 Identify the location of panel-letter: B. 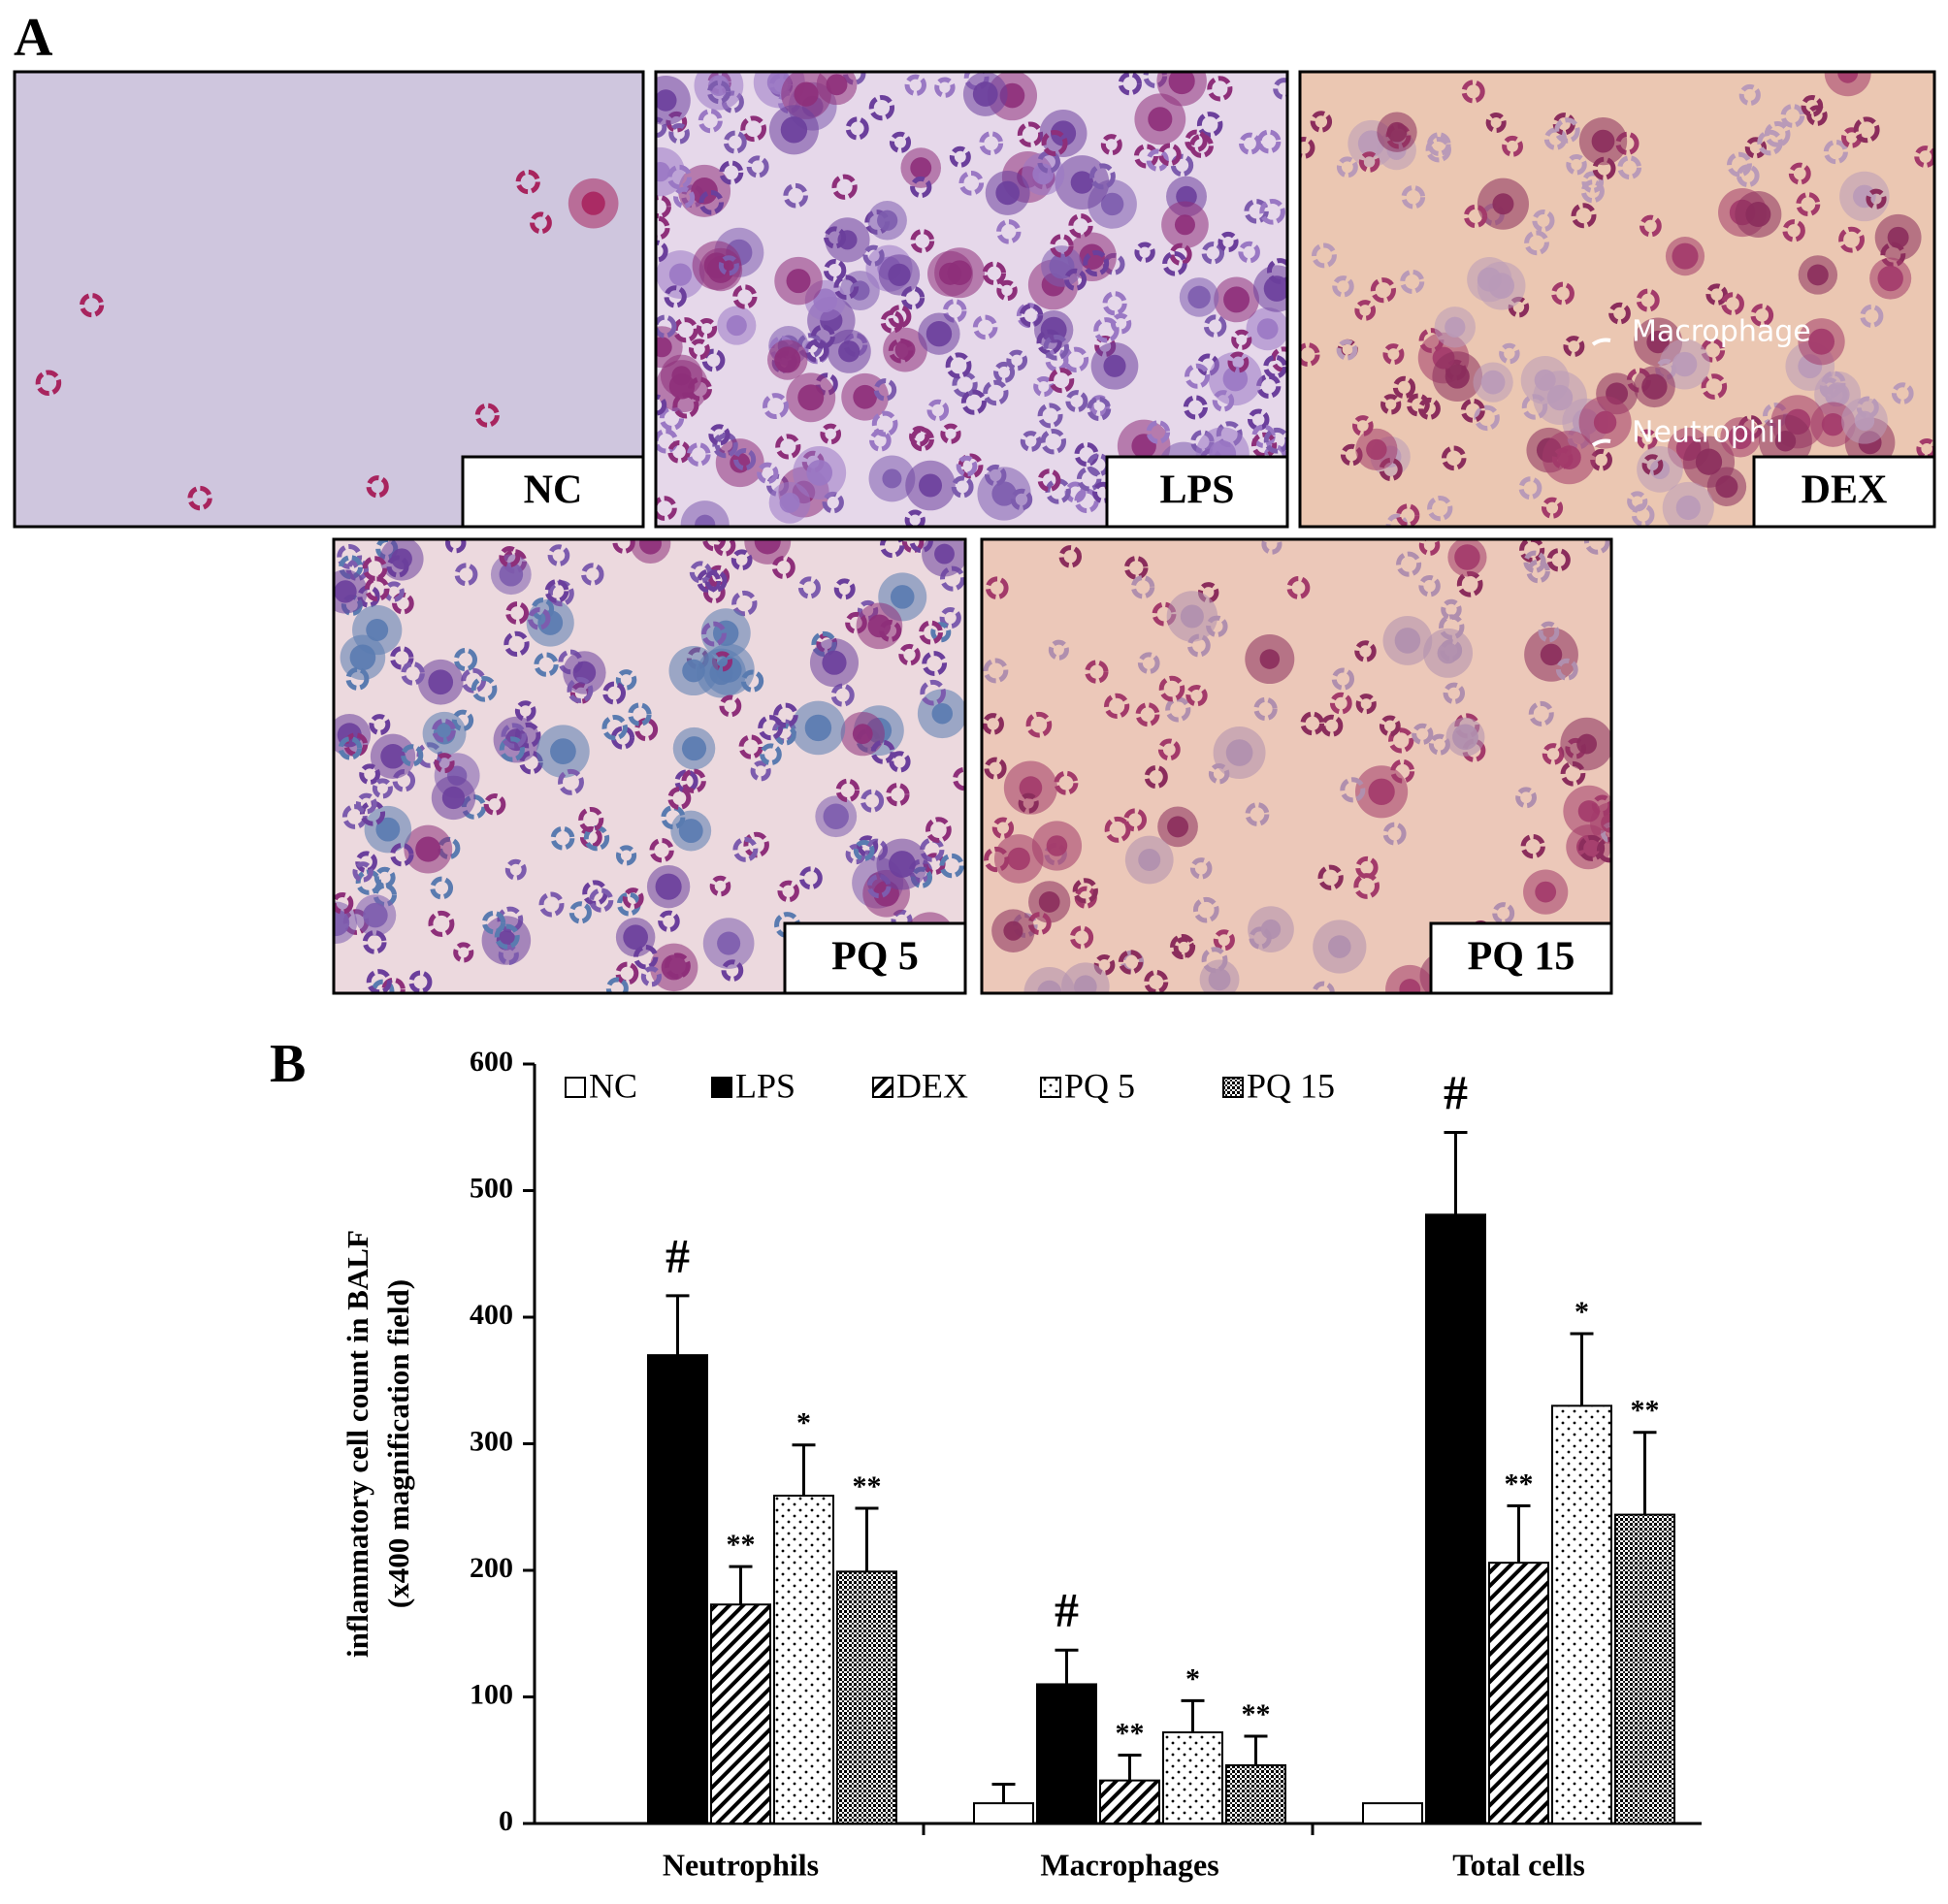
(288, 1064).